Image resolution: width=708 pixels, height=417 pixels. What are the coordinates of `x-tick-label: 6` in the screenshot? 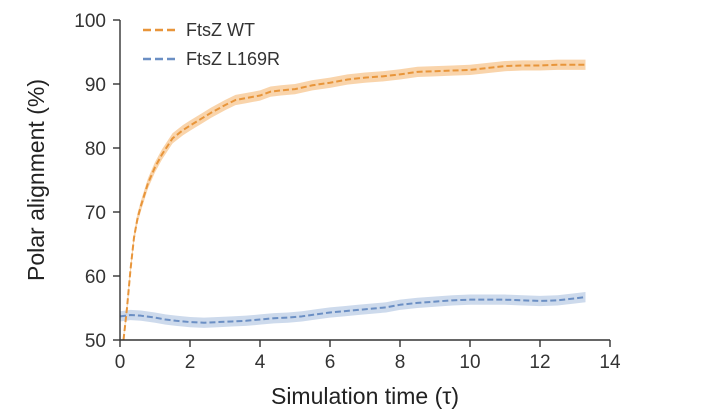 It's located at (330, 362).